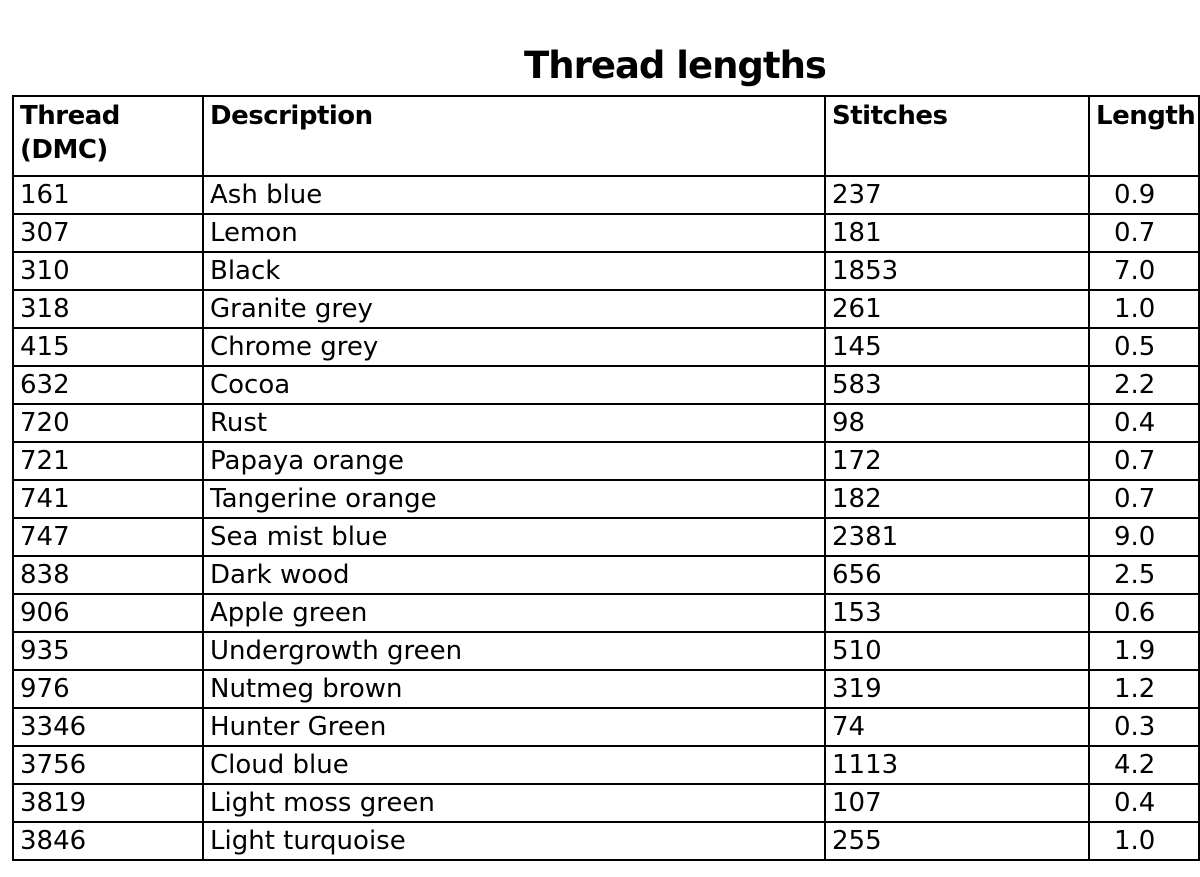 Image resolution: width=1200 pixels, height=877 pixels. Describe the element at coordinates (514, 347) in the screenshot. I see `description-cell: Chrome grey` at that location.